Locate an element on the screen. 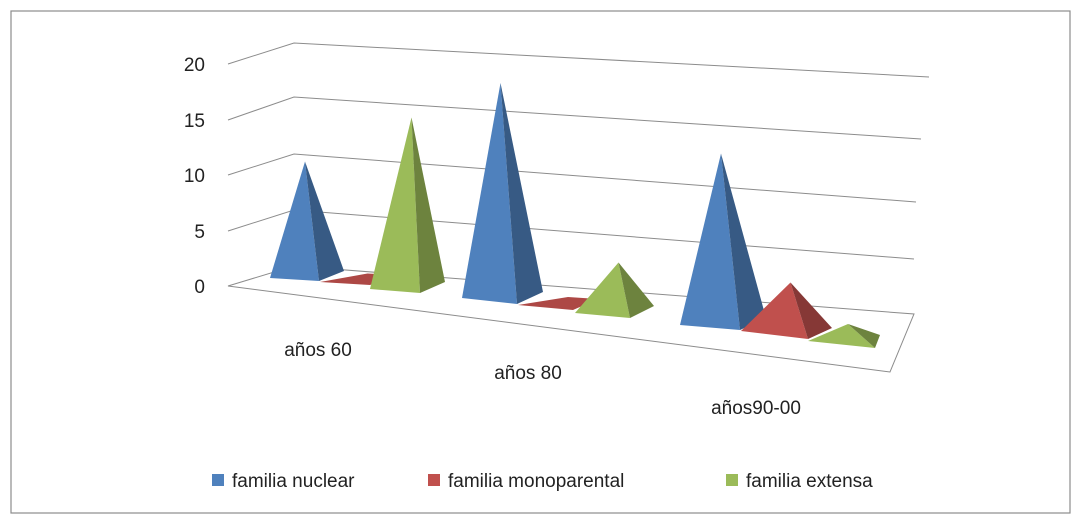 This screenshot has height=519, width=1081. y-tick-label: 20 is located at coordinates (194, 65).